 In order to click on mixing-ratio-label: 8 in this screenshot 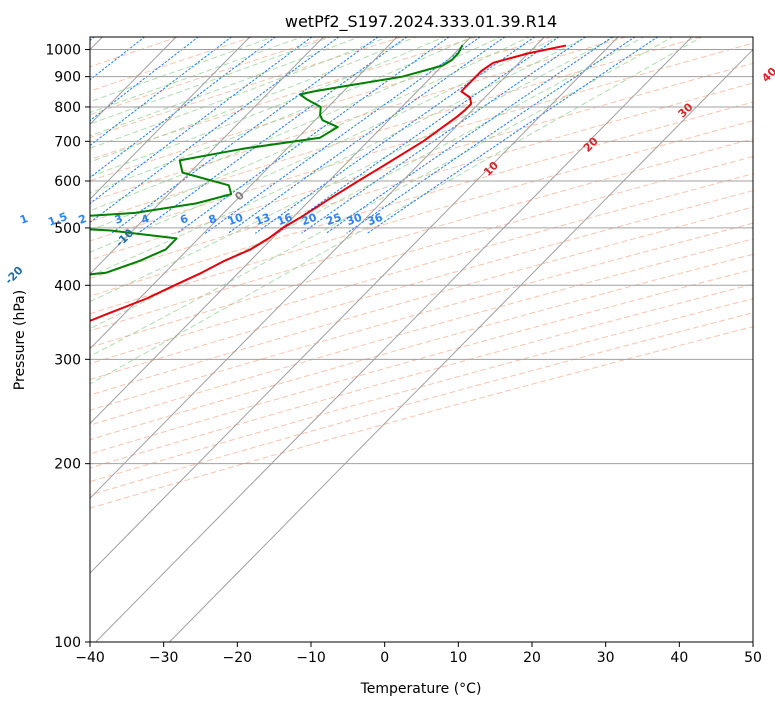, I will do `click(213, 219)`.